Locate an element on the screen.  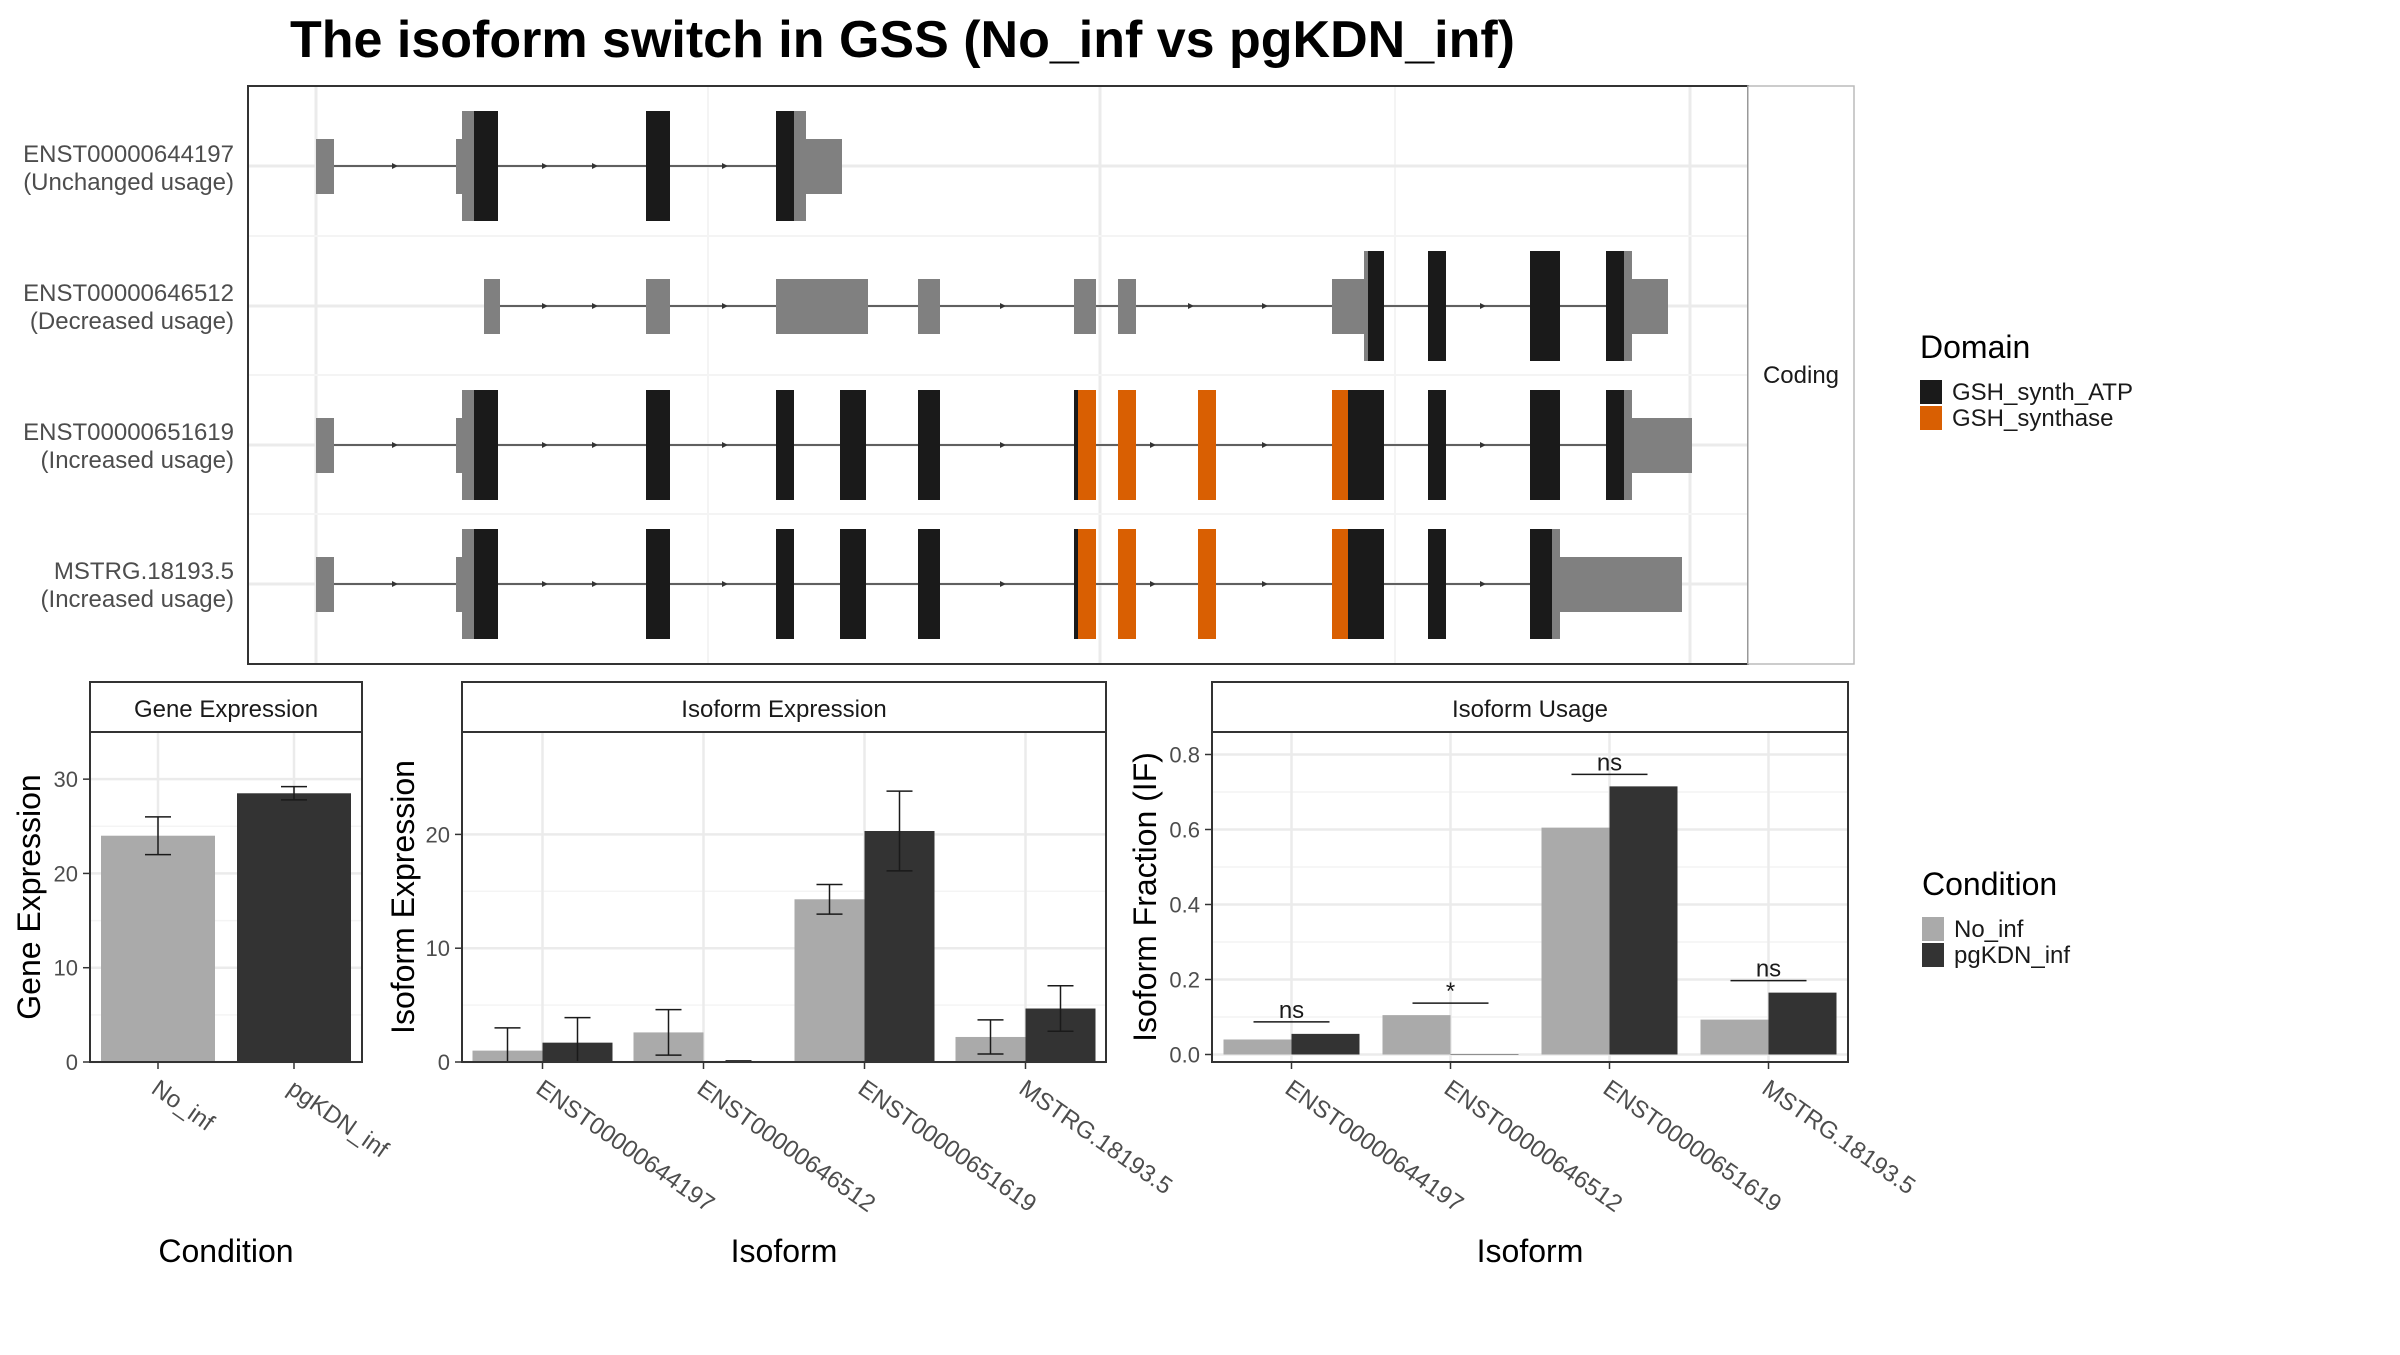
panel-strip-title: Gene Expression is located at coordinates (226, 709).